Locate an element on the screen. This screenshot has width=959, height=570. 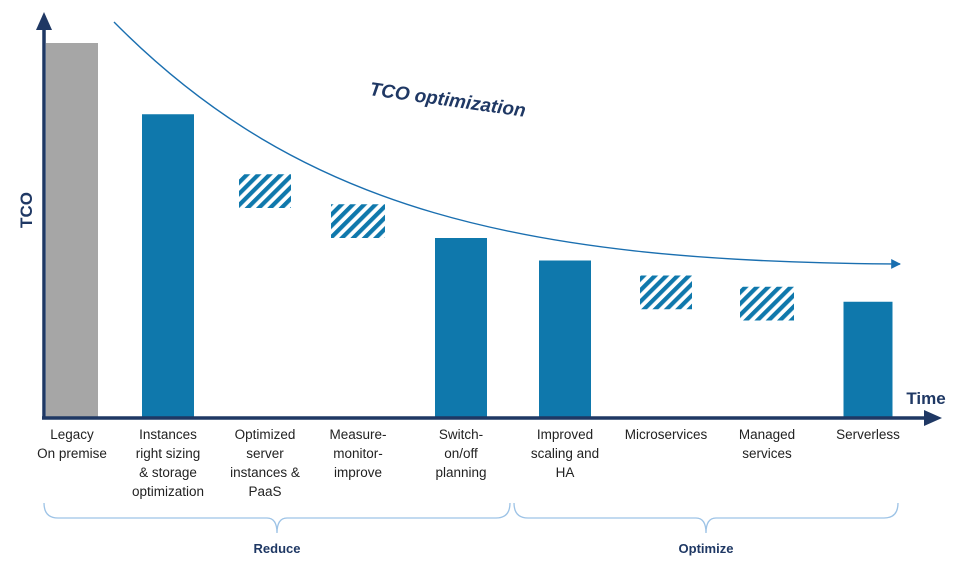
group-label-optimize: Optimize is located at coordinates (706, 548).